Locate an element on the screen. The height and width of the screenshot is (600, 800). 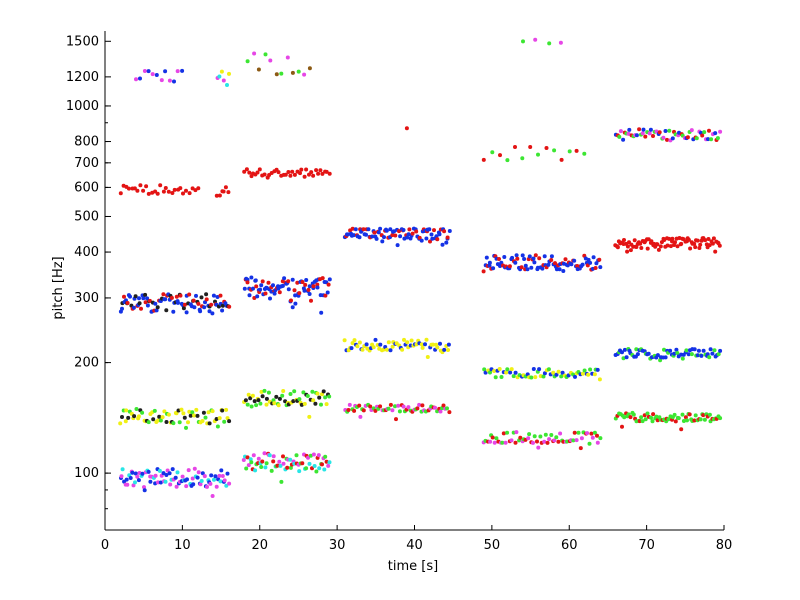
y-tick-label: 1500 is located at coordinates (82, 41).